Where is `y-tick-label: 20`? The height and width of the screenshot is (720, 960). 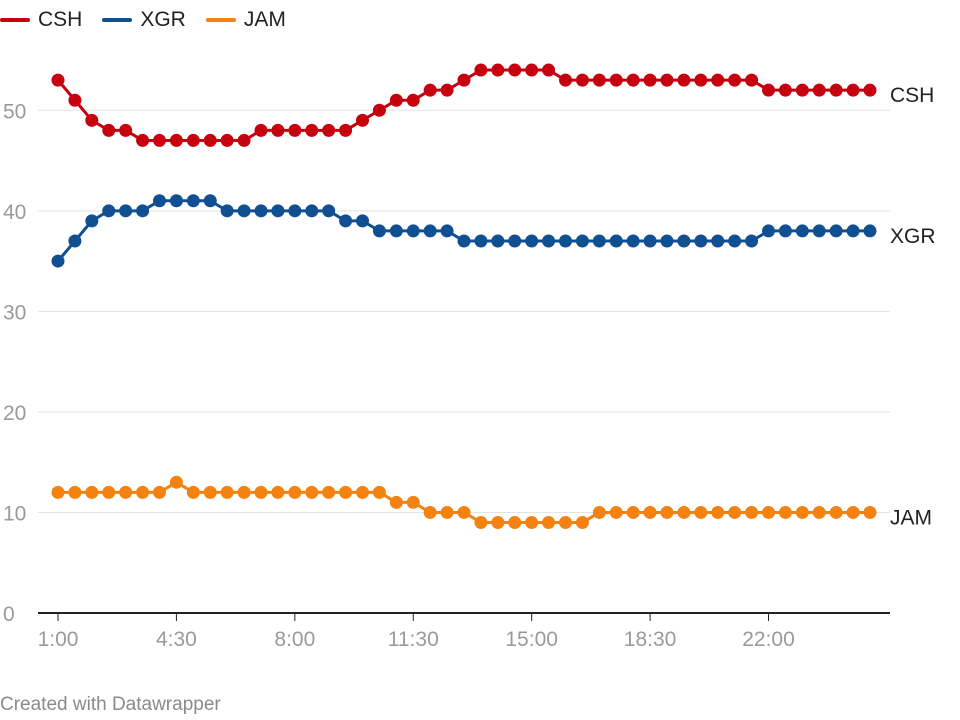 y-tick-label: 20 is located at coordinates (14, 413).